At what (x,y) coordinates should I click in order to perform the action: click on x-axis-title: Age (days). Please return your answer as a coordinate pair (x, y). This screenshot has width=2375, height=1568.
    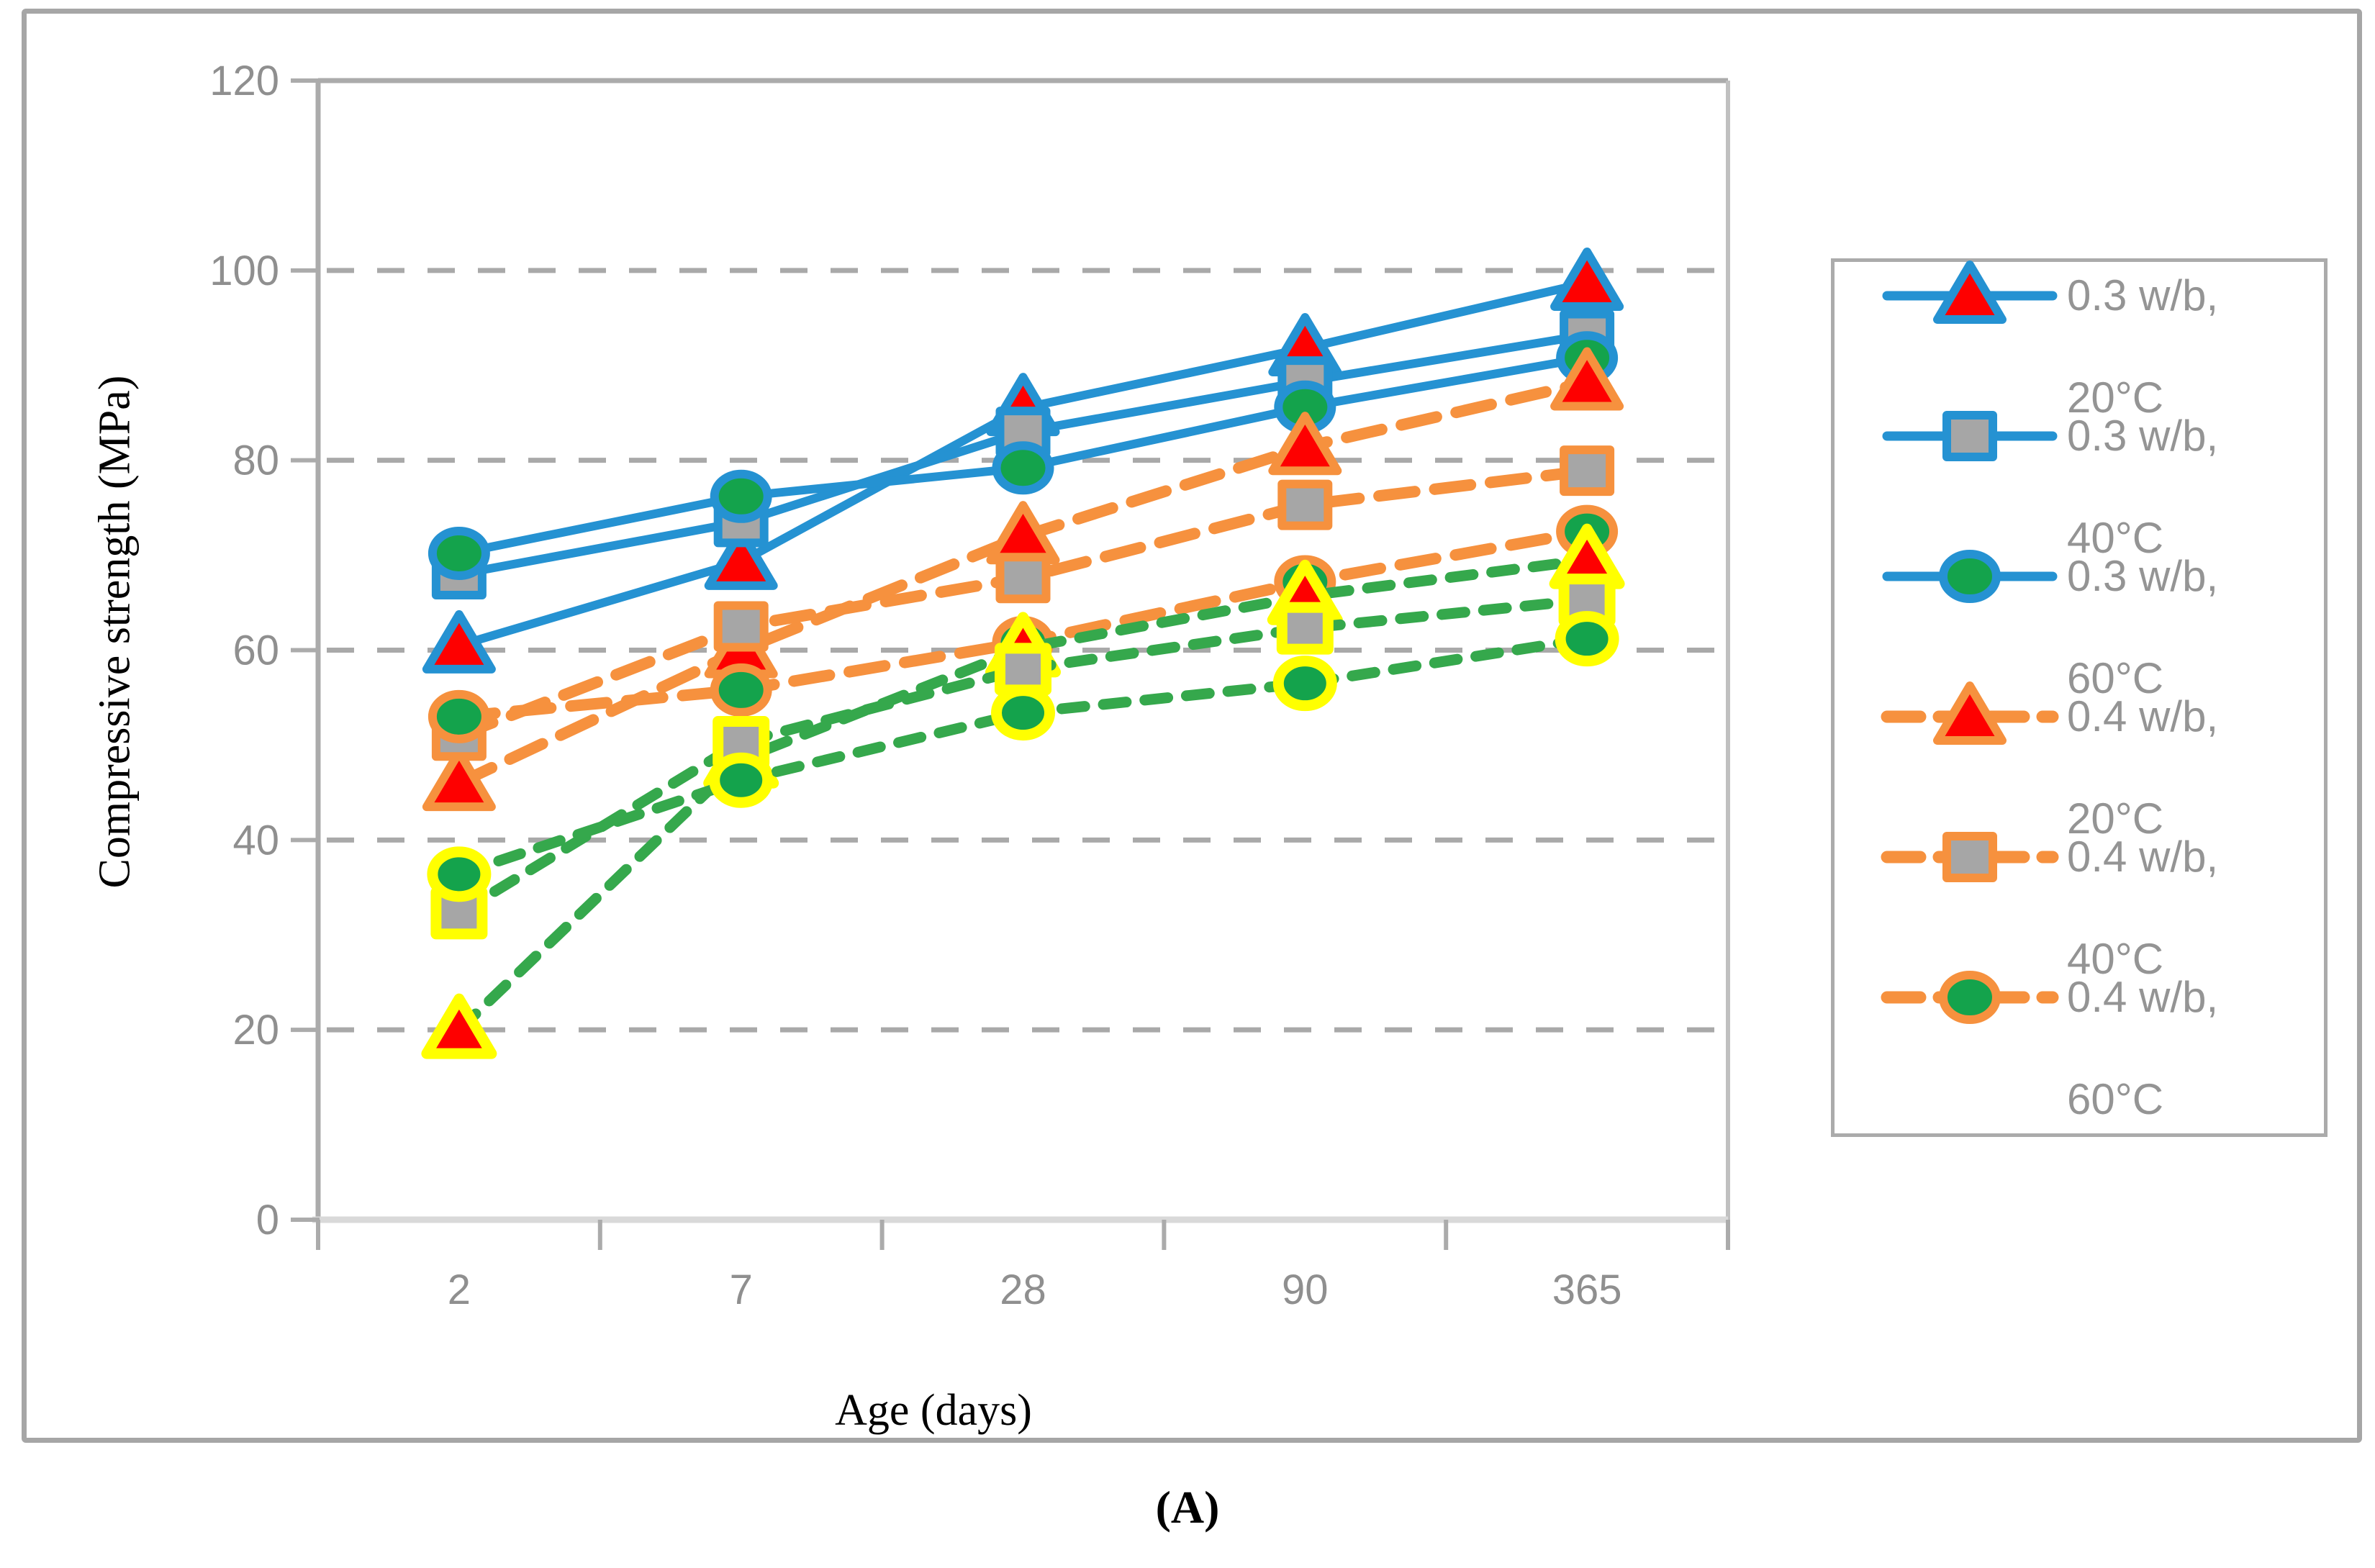
    Looking at the image, I should click on (934, 1410).